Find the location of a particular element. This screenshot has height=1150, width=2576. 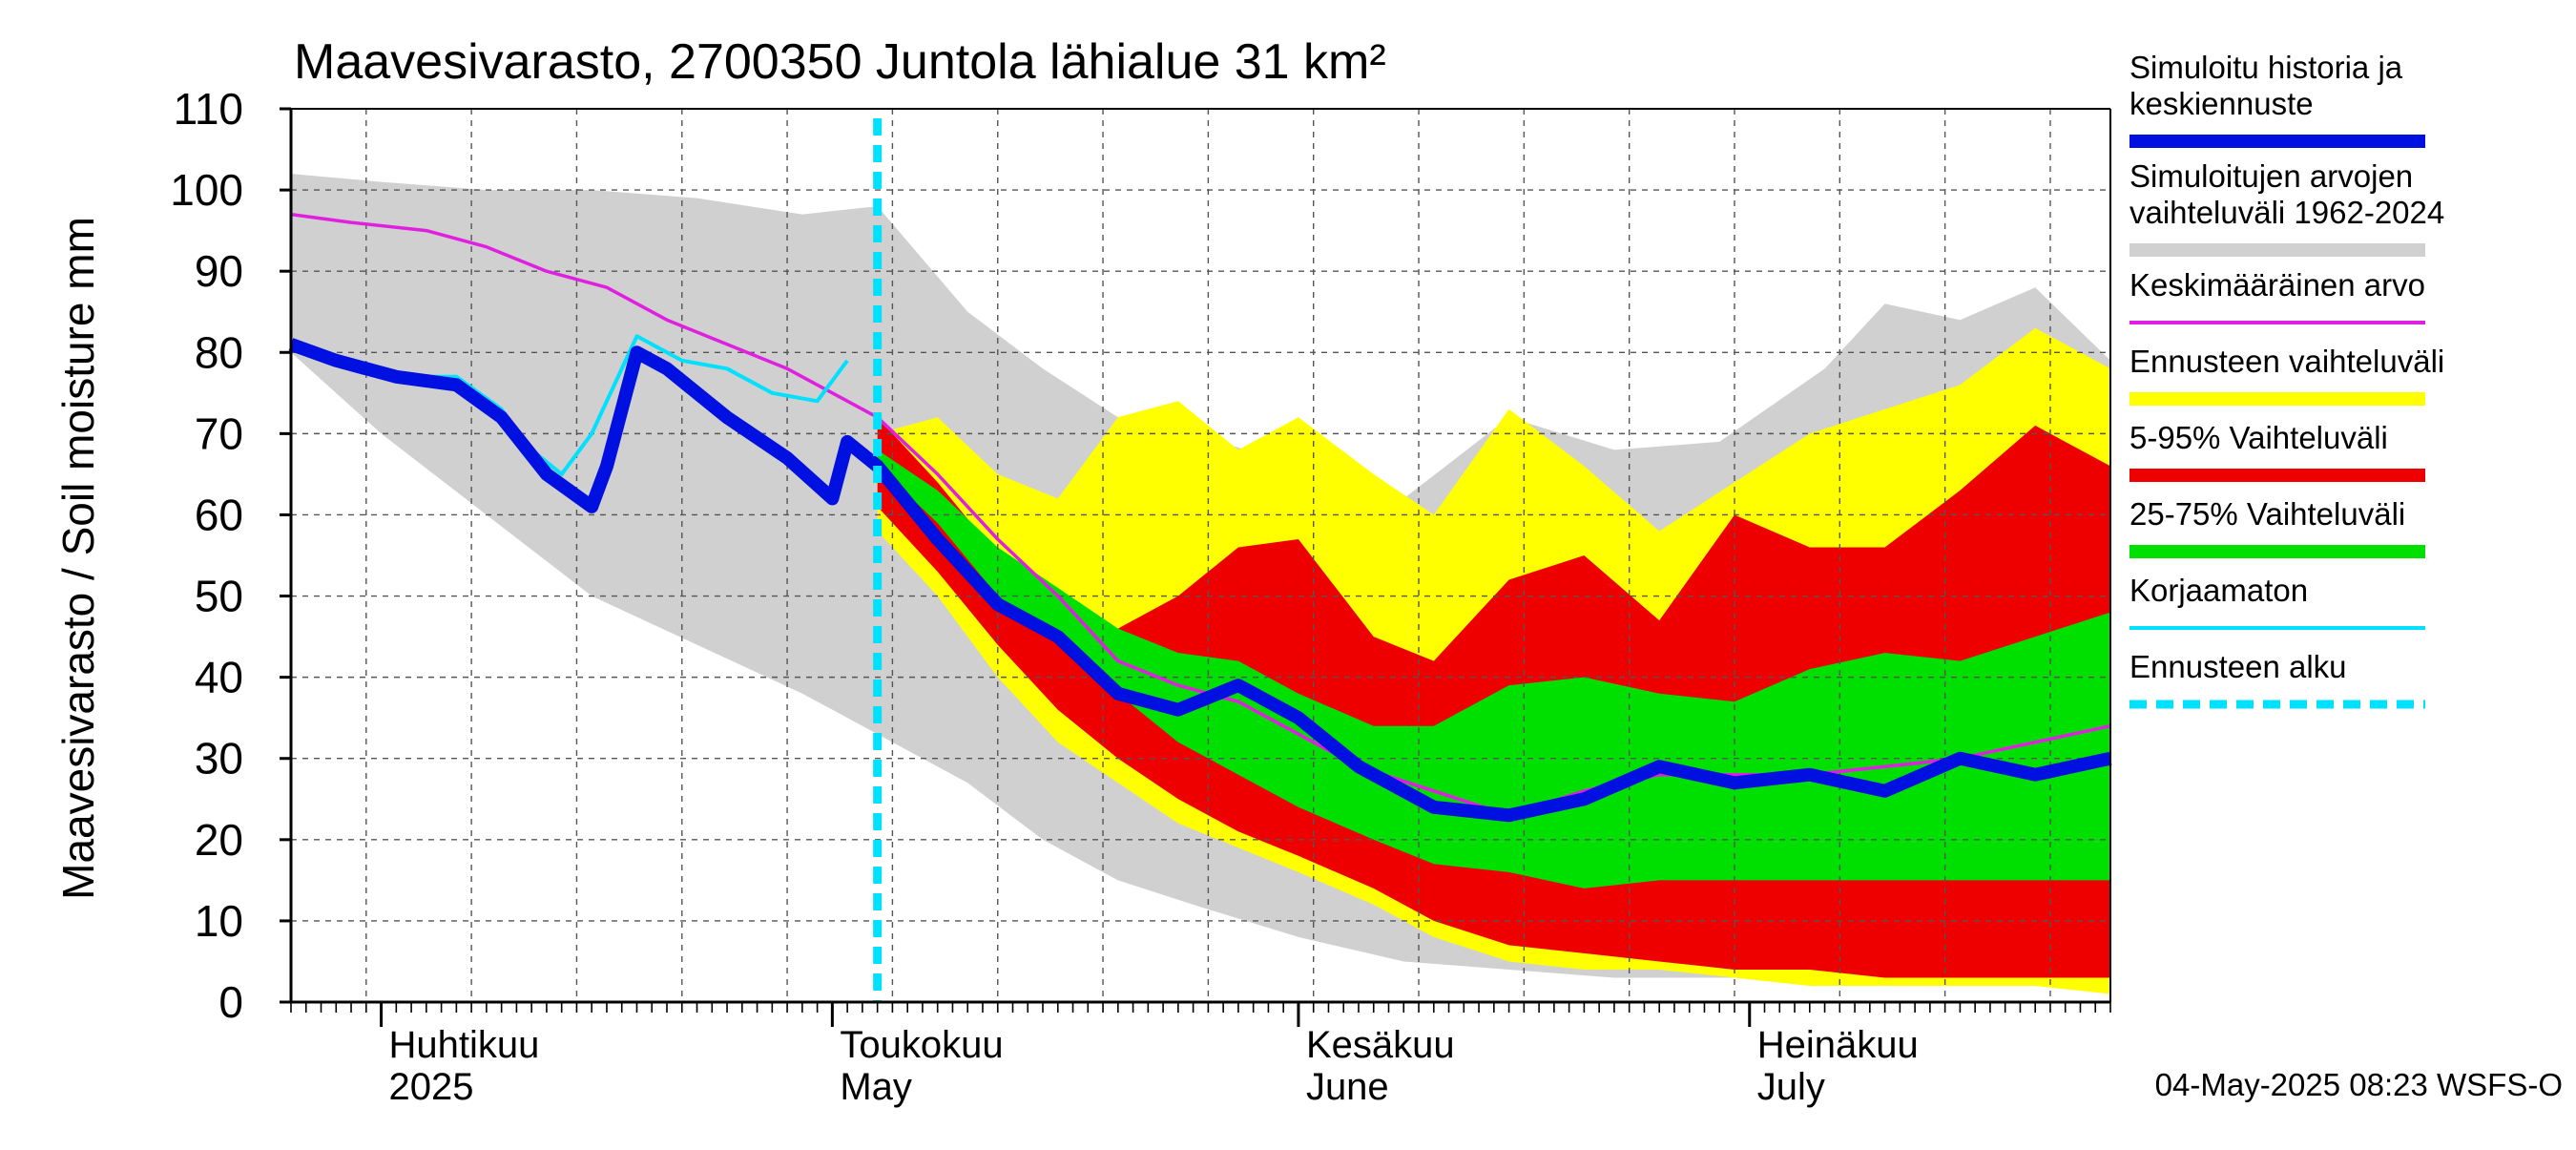

legend-label-korjaamaton: Korjaamaton is located at coordinates (2218, 590).